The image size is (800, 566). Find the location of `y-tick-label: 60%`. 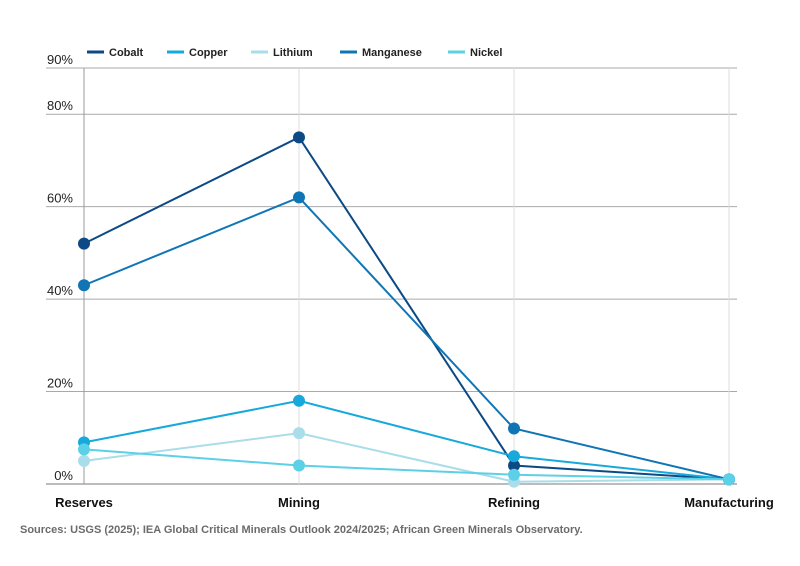

y-tick-label: 60% is located at coordinates (60, 198).